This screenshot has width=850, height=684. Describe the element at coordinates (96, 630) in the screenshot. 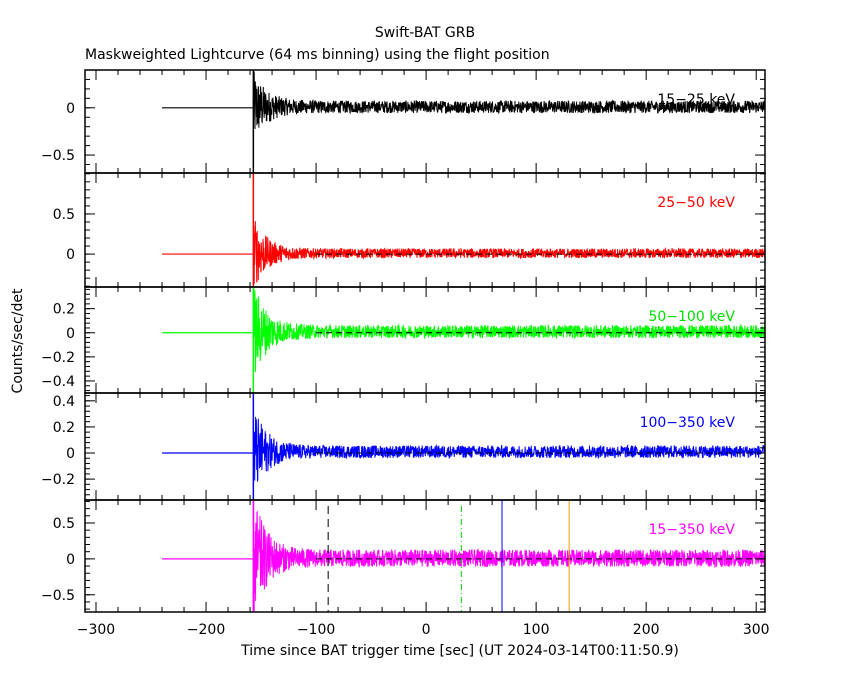

I see `x-tick-label: −300` at that location.